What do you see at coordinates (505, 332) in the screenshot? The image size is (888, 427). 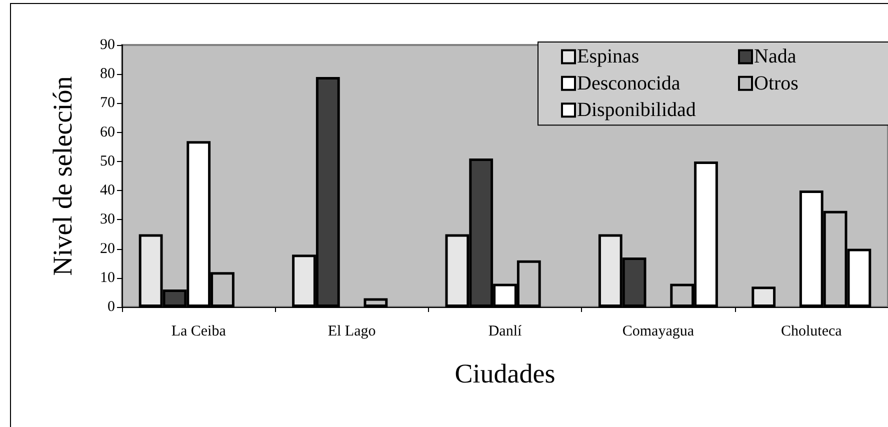 I see `x-tick-label: Danlí` at bounding box center [505, 332].